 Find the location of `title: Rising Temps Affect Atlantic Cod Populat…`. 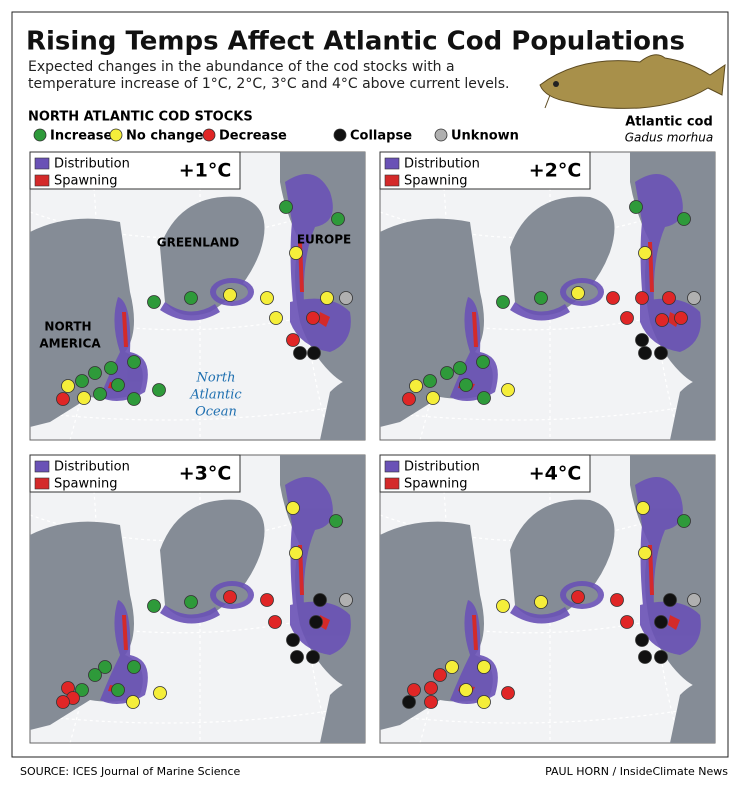

title: Rising Temps Affect Atlantic Cod Populat… is located at coordinates (355, 42).